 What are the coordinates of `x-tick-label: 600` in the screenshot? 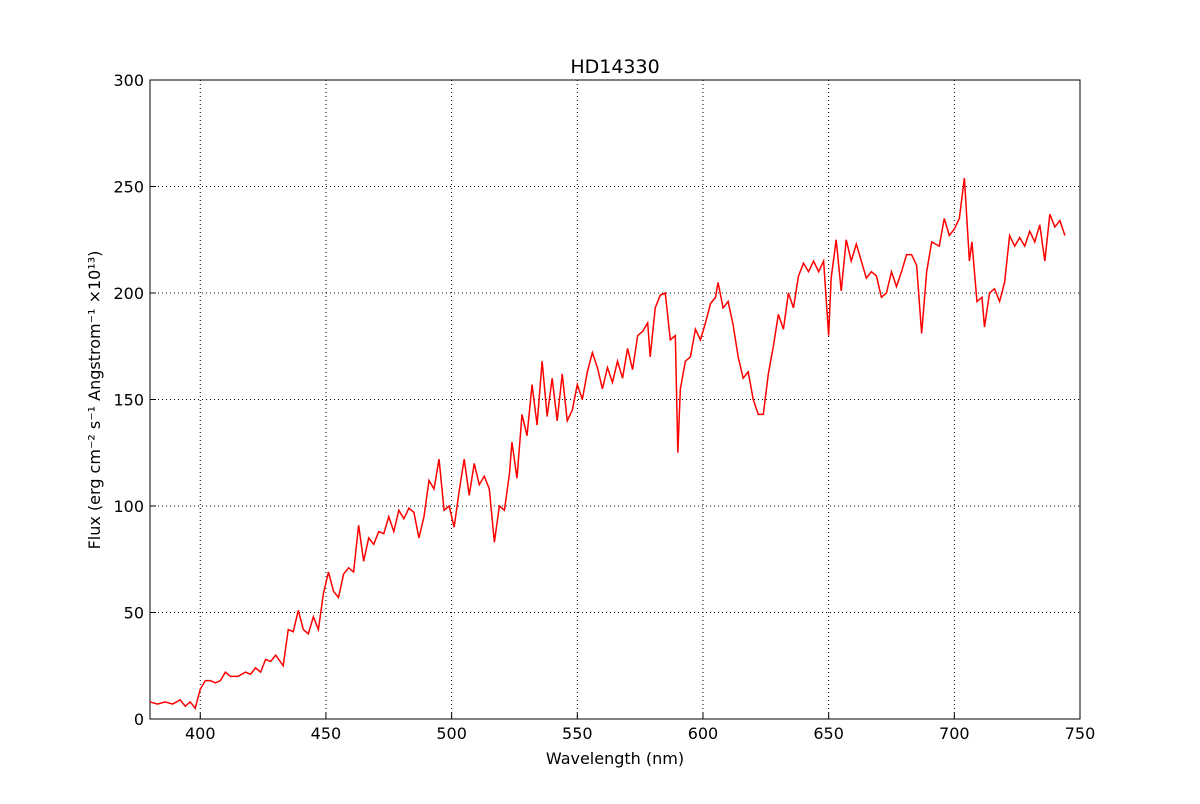 It's located at (703, 733).